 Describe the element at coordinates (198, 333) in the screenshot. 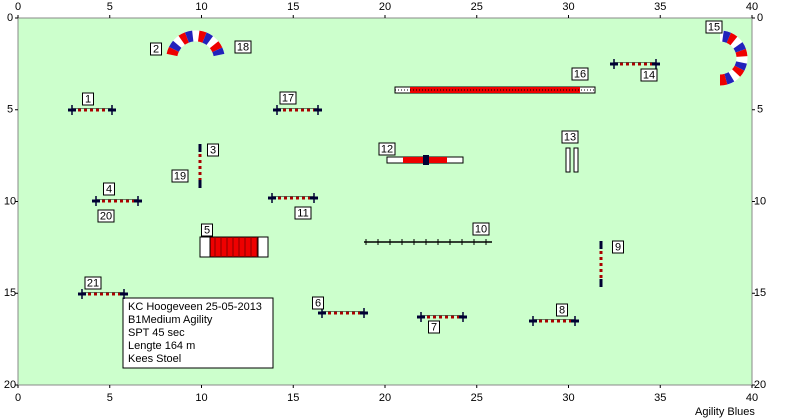

I see `info-box` at that location.